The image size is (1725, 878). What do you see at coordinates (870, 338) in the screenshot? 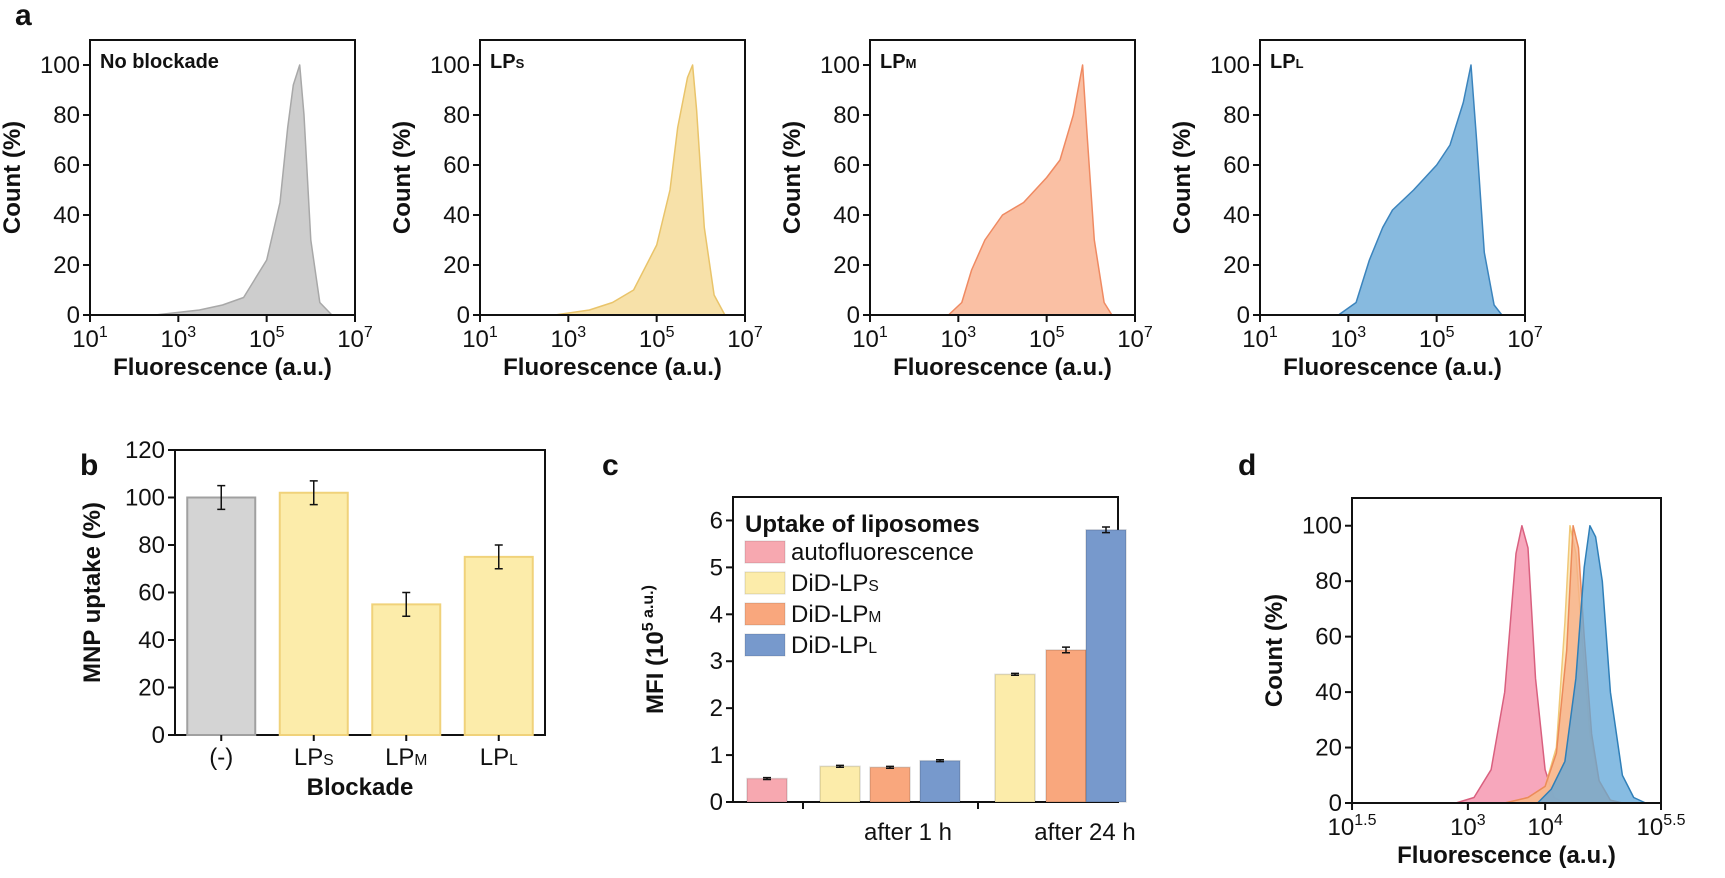
I see `panel-a-2-xtick-label: 10¹` at bounding box center [870, 338].